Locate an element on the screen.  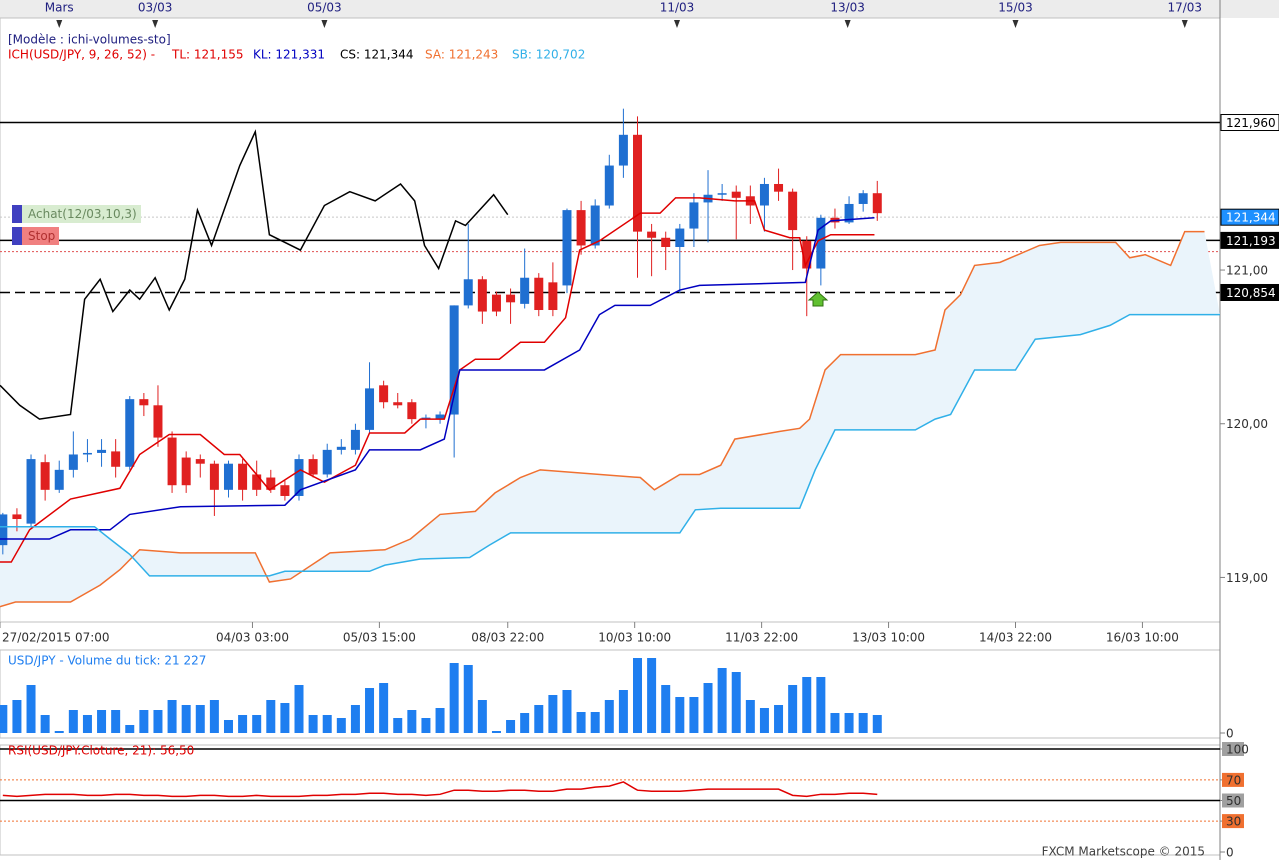
y-tick-label: 121,00 is located at coordinates (1247, 271).